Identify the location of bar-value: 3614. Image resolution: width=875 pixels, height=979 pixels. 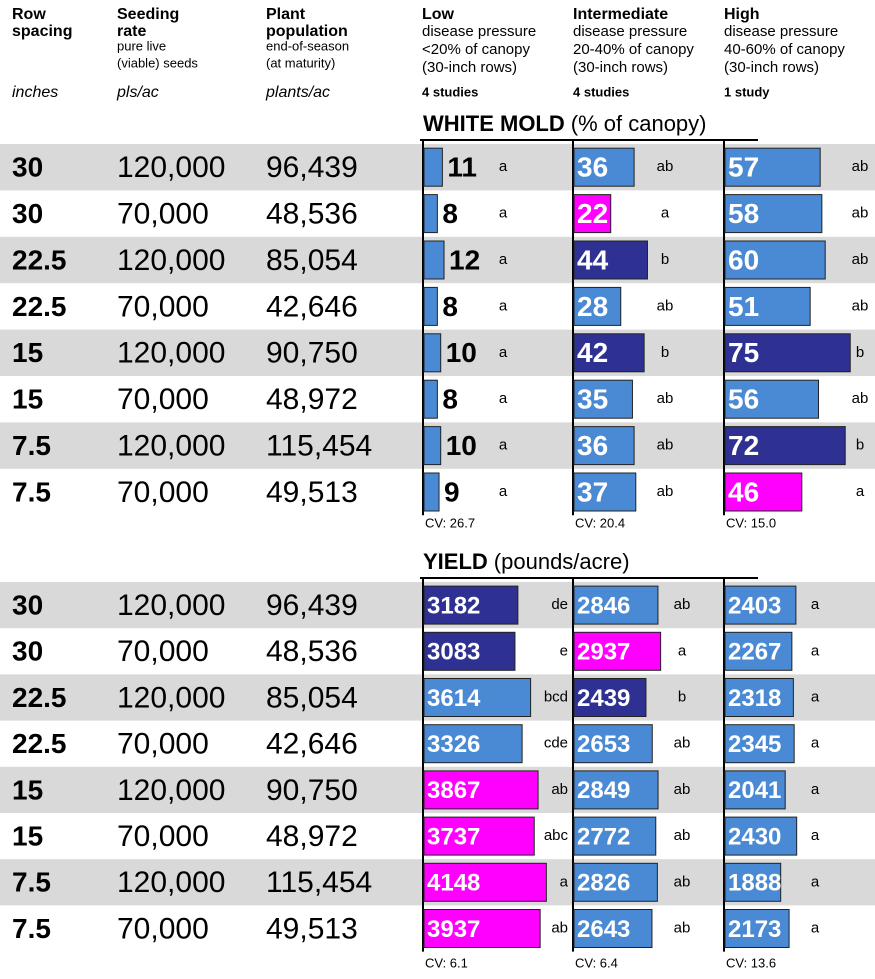
(454, 698).